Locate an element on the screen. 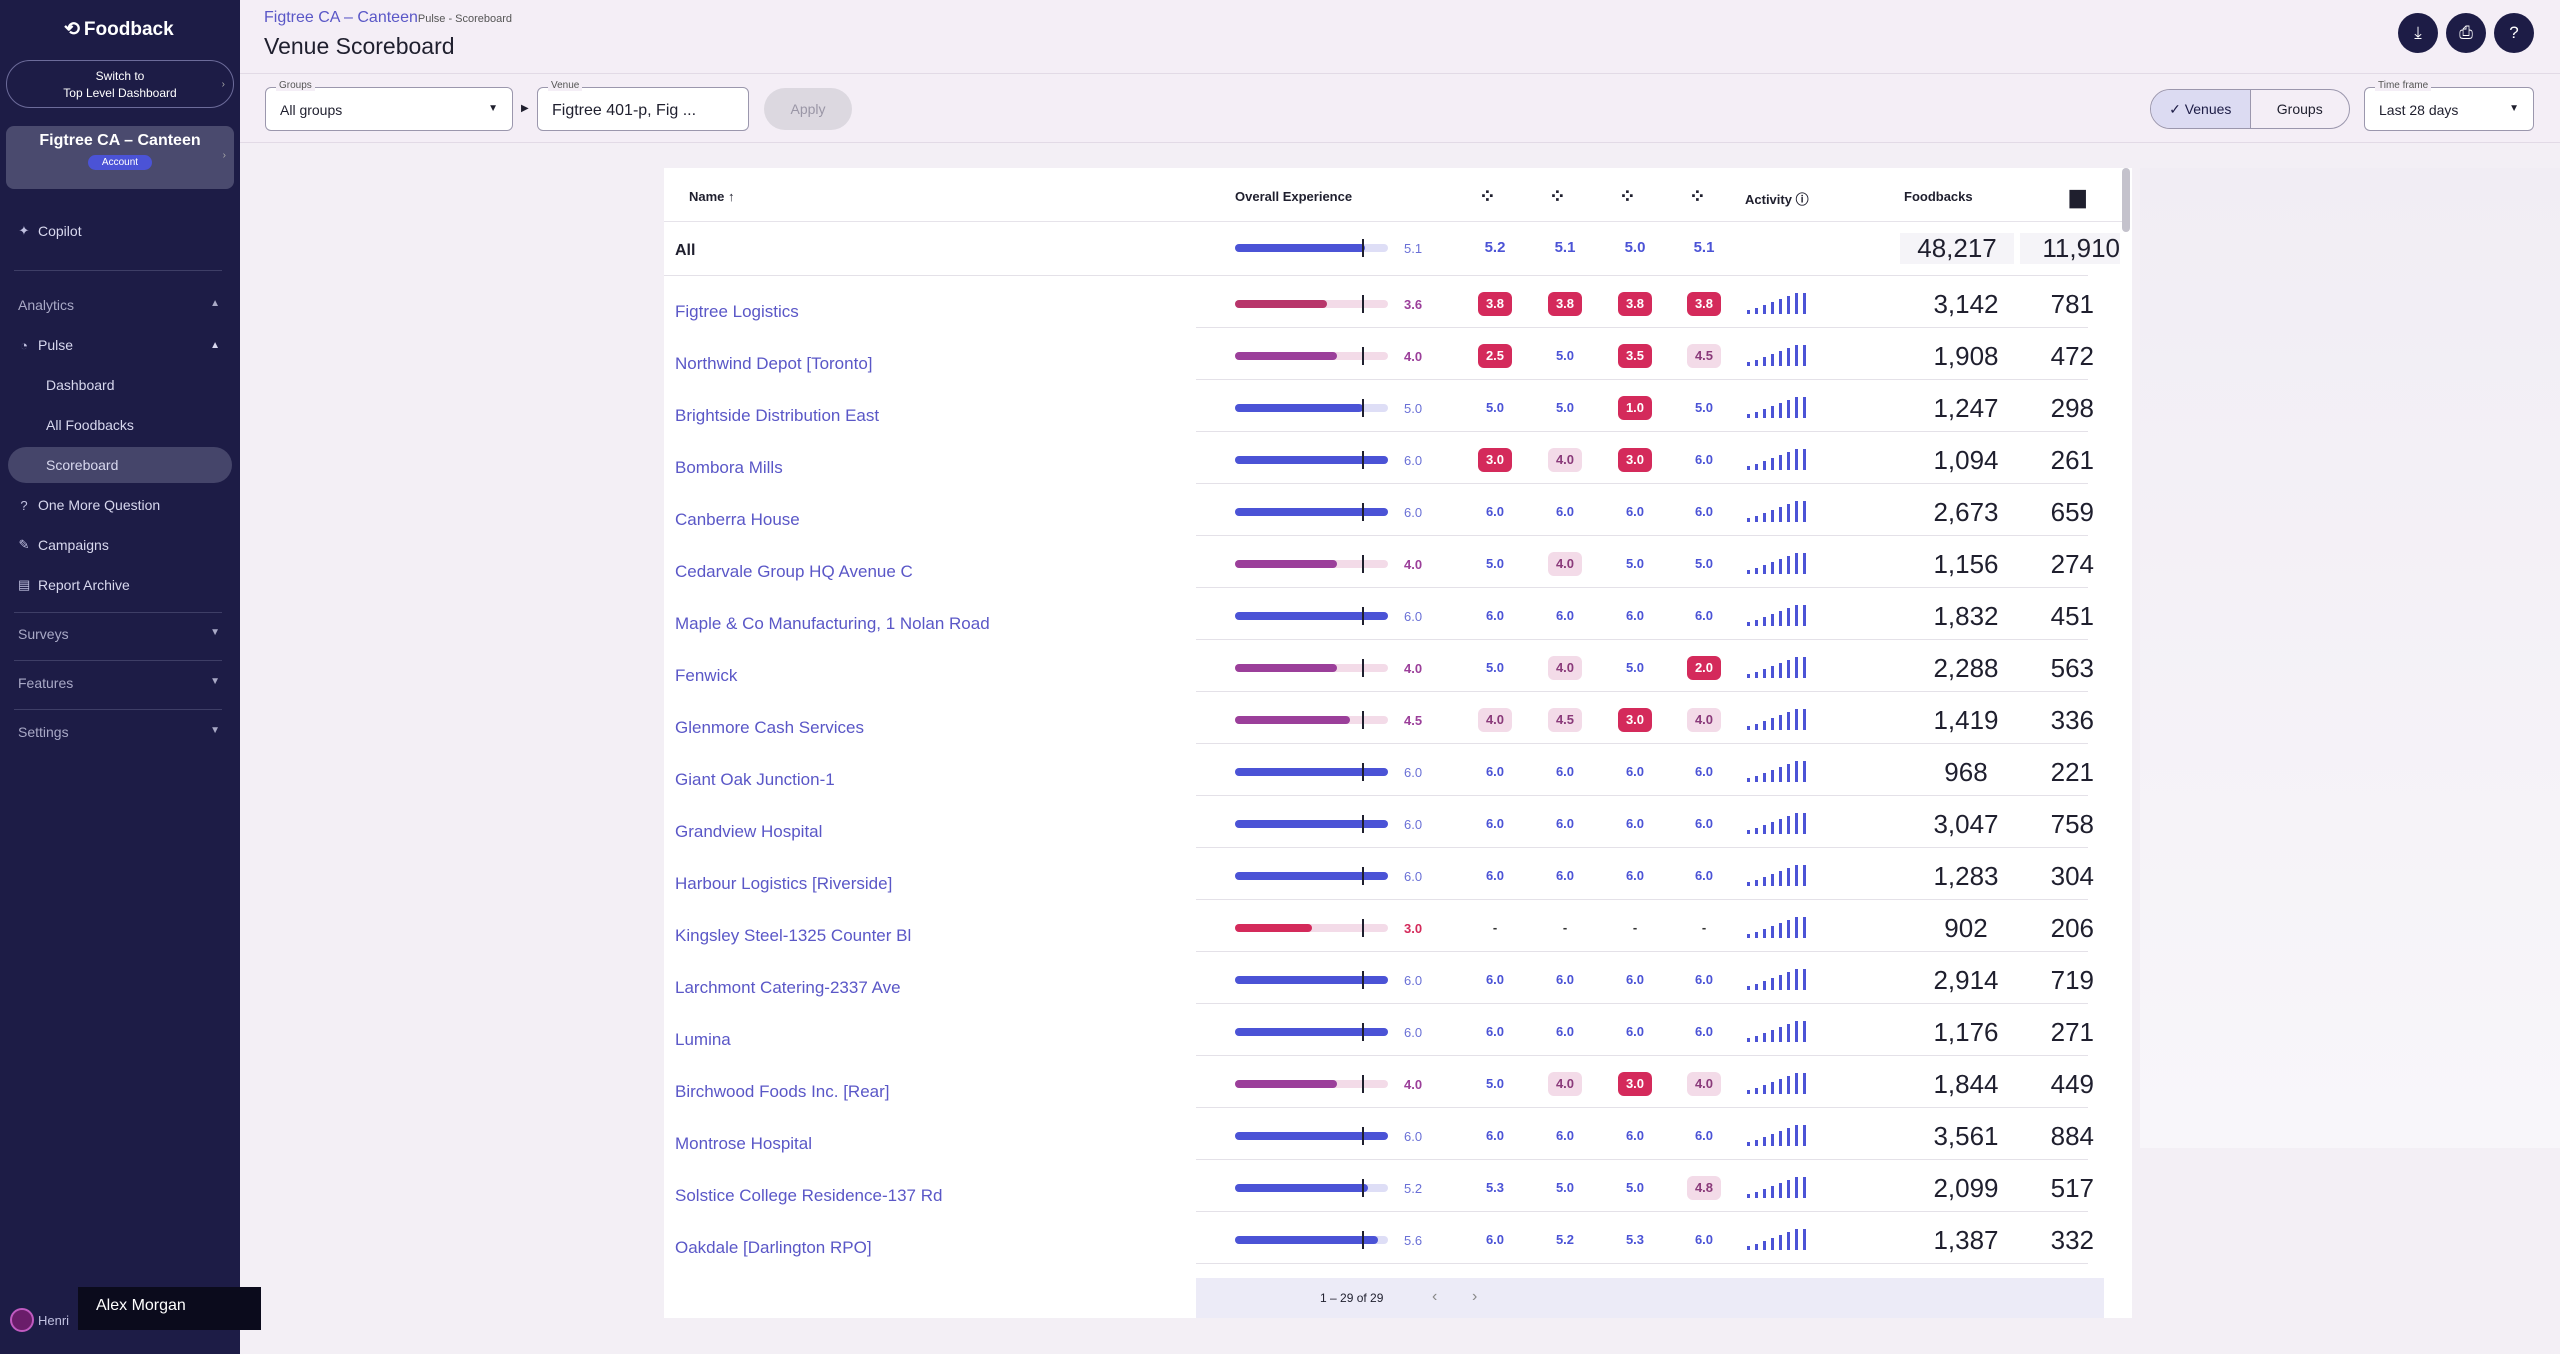  venue-name: All is located at coordinates (685, 250).